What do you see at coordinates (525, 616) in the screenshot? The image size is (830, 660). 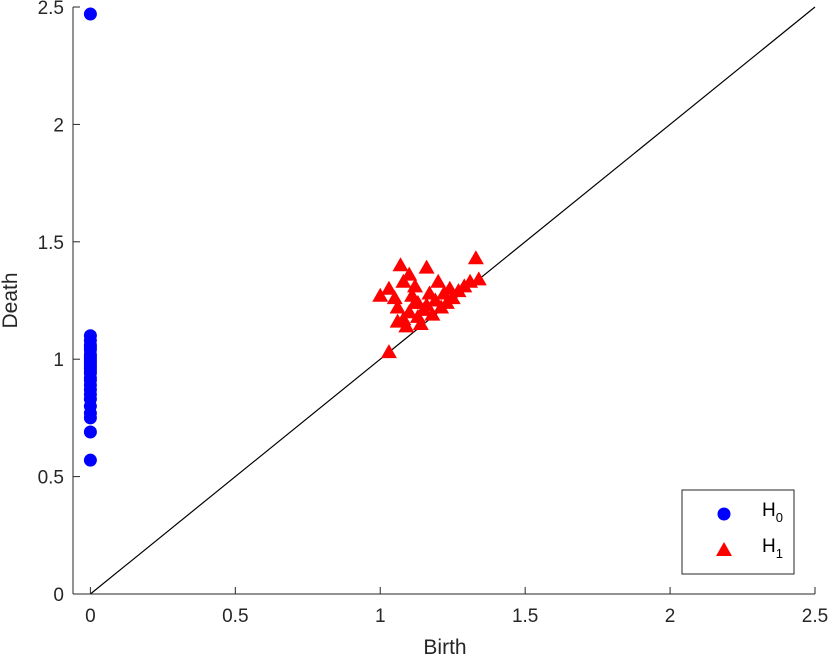 I see `x-tick-label: 1.5` at bounding box center [525, 616].